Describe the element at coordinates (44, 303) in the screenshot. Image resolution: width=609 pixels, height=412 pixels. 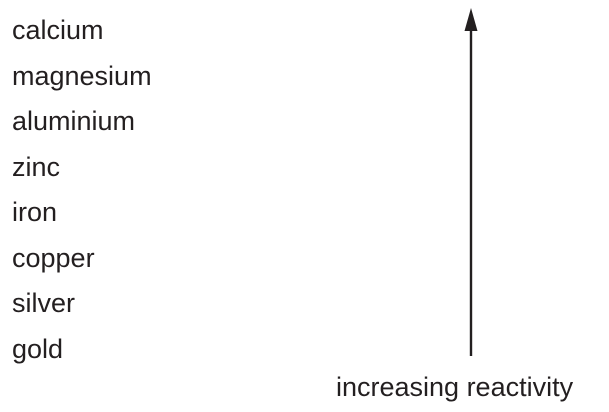
I see `metal-silver: silver` at that location.